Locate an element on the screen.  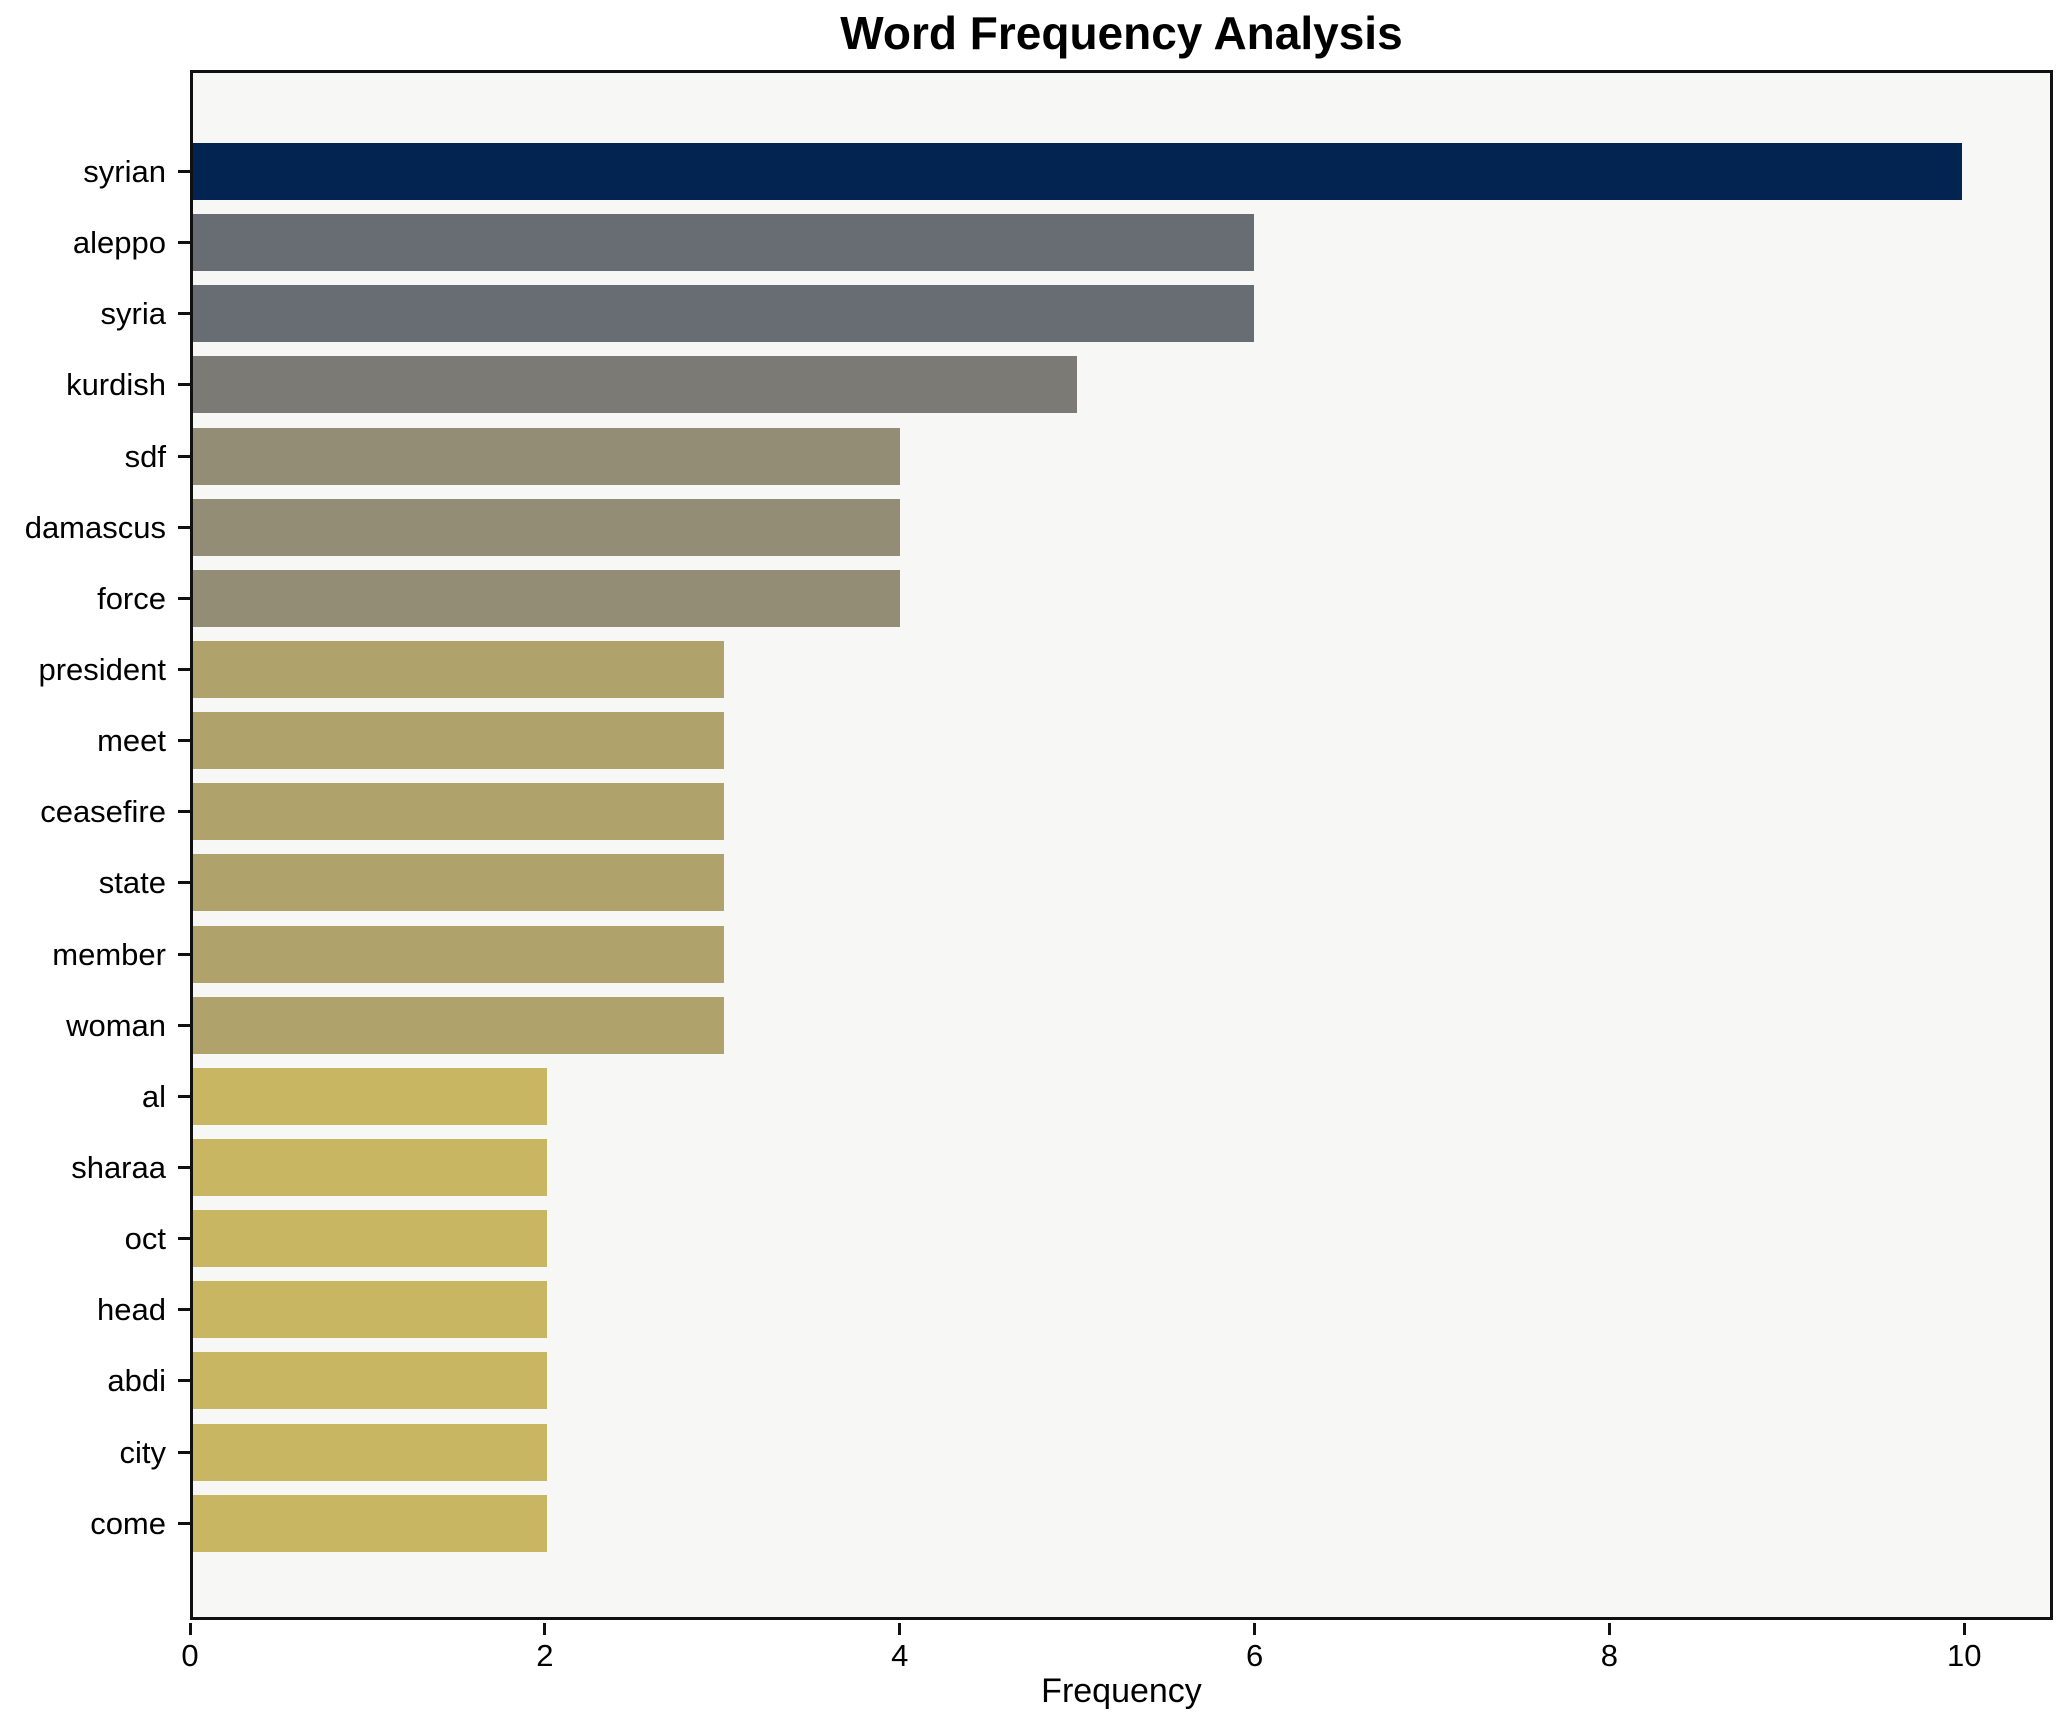
bar-row: force is located at coordinates (1073, 598).